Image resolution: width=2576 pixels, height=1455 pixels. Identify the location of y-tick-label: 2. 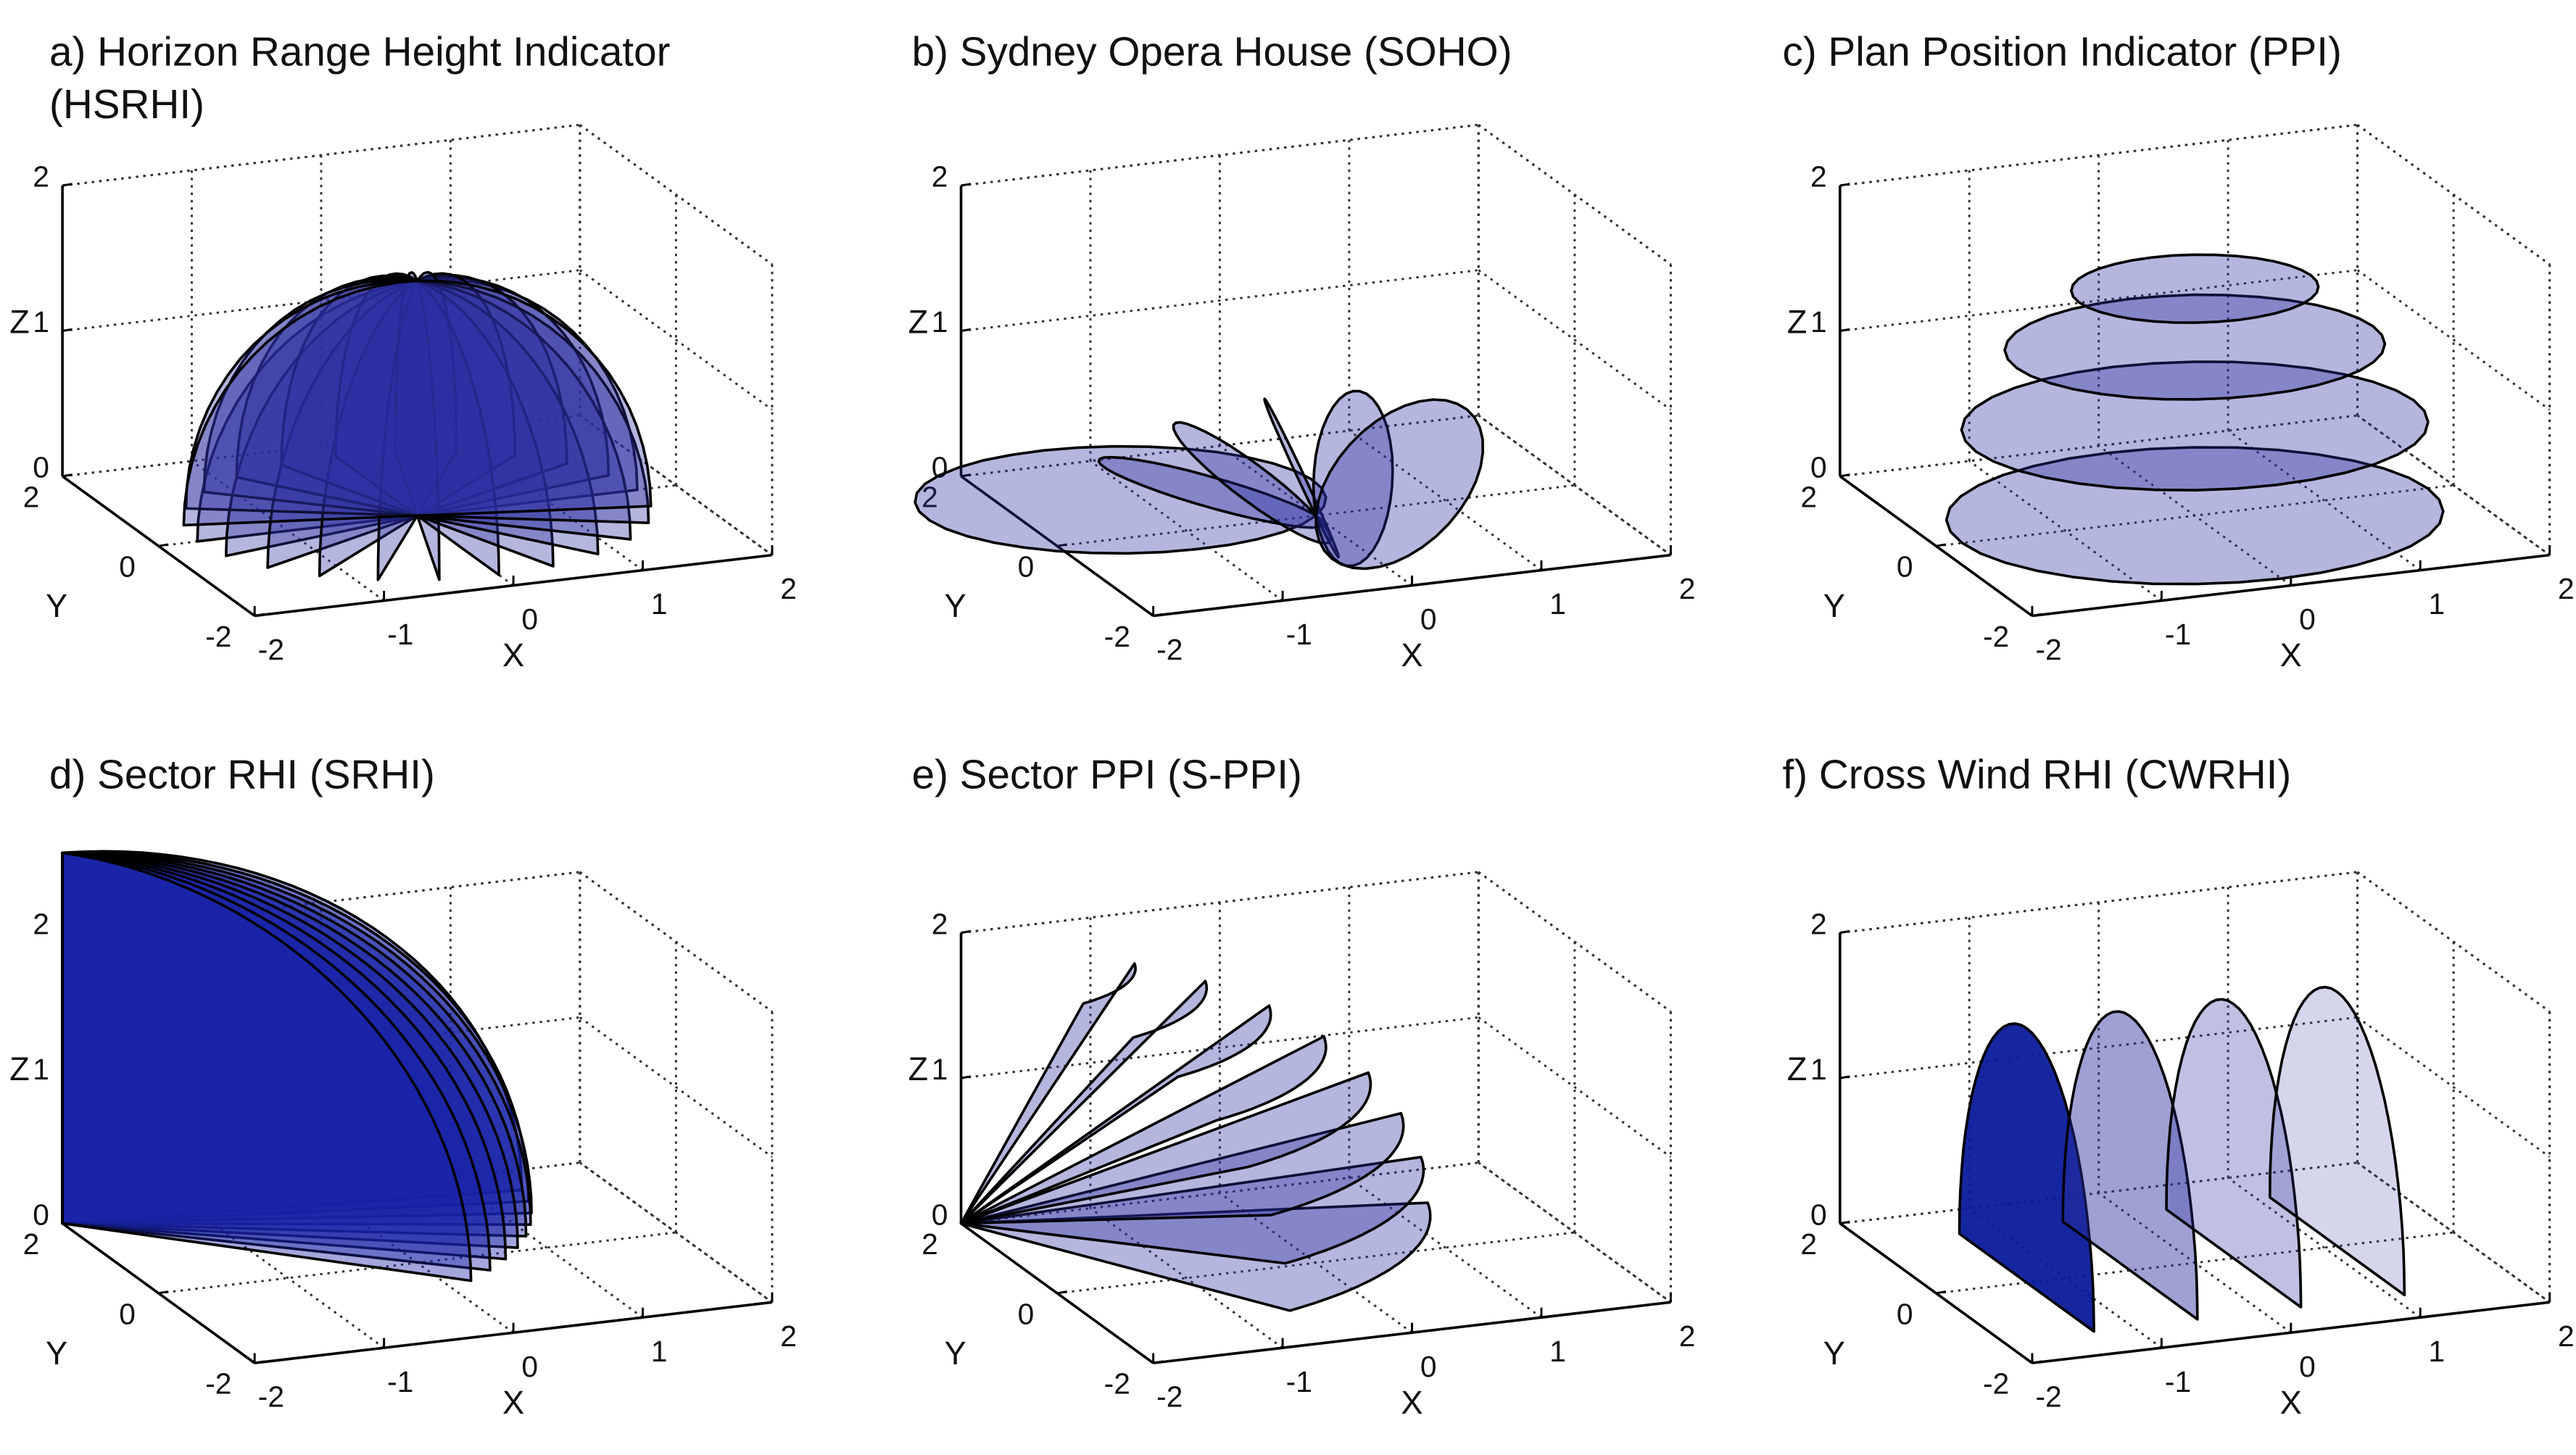
(32, 1244).